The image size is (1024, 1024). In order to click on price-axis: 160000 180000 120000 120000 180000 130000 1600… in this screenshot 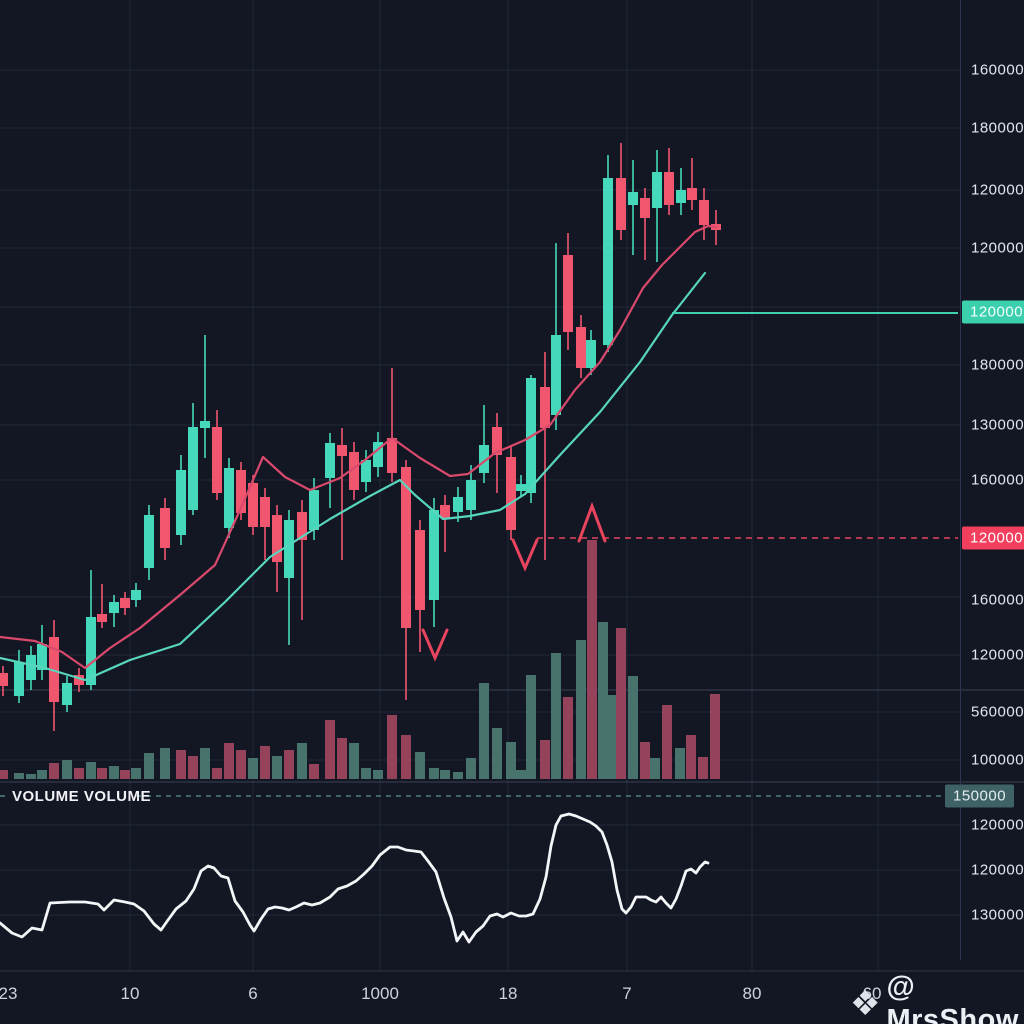, I will do `click(984, 480)`.